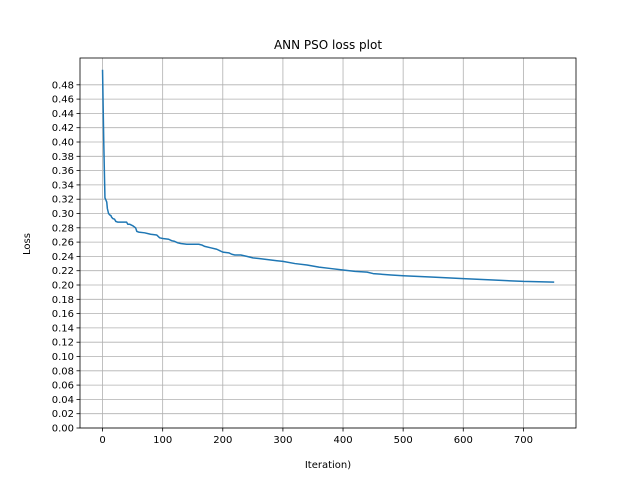 Image resolution: width=640 pixels, height=480 pixels. Describe the element at coordinates (102, 440) in the screenshot. I see `x-tick-label: 0` at that location.